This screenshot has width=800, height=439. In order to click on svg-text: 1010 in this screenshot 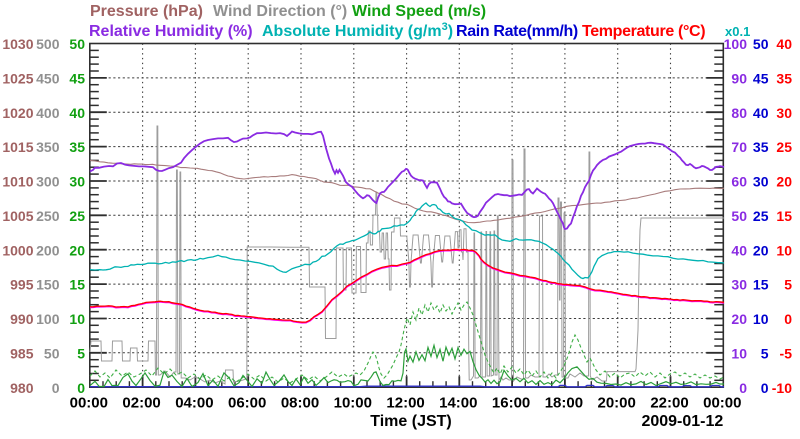, I will do `click(17, 182)`.